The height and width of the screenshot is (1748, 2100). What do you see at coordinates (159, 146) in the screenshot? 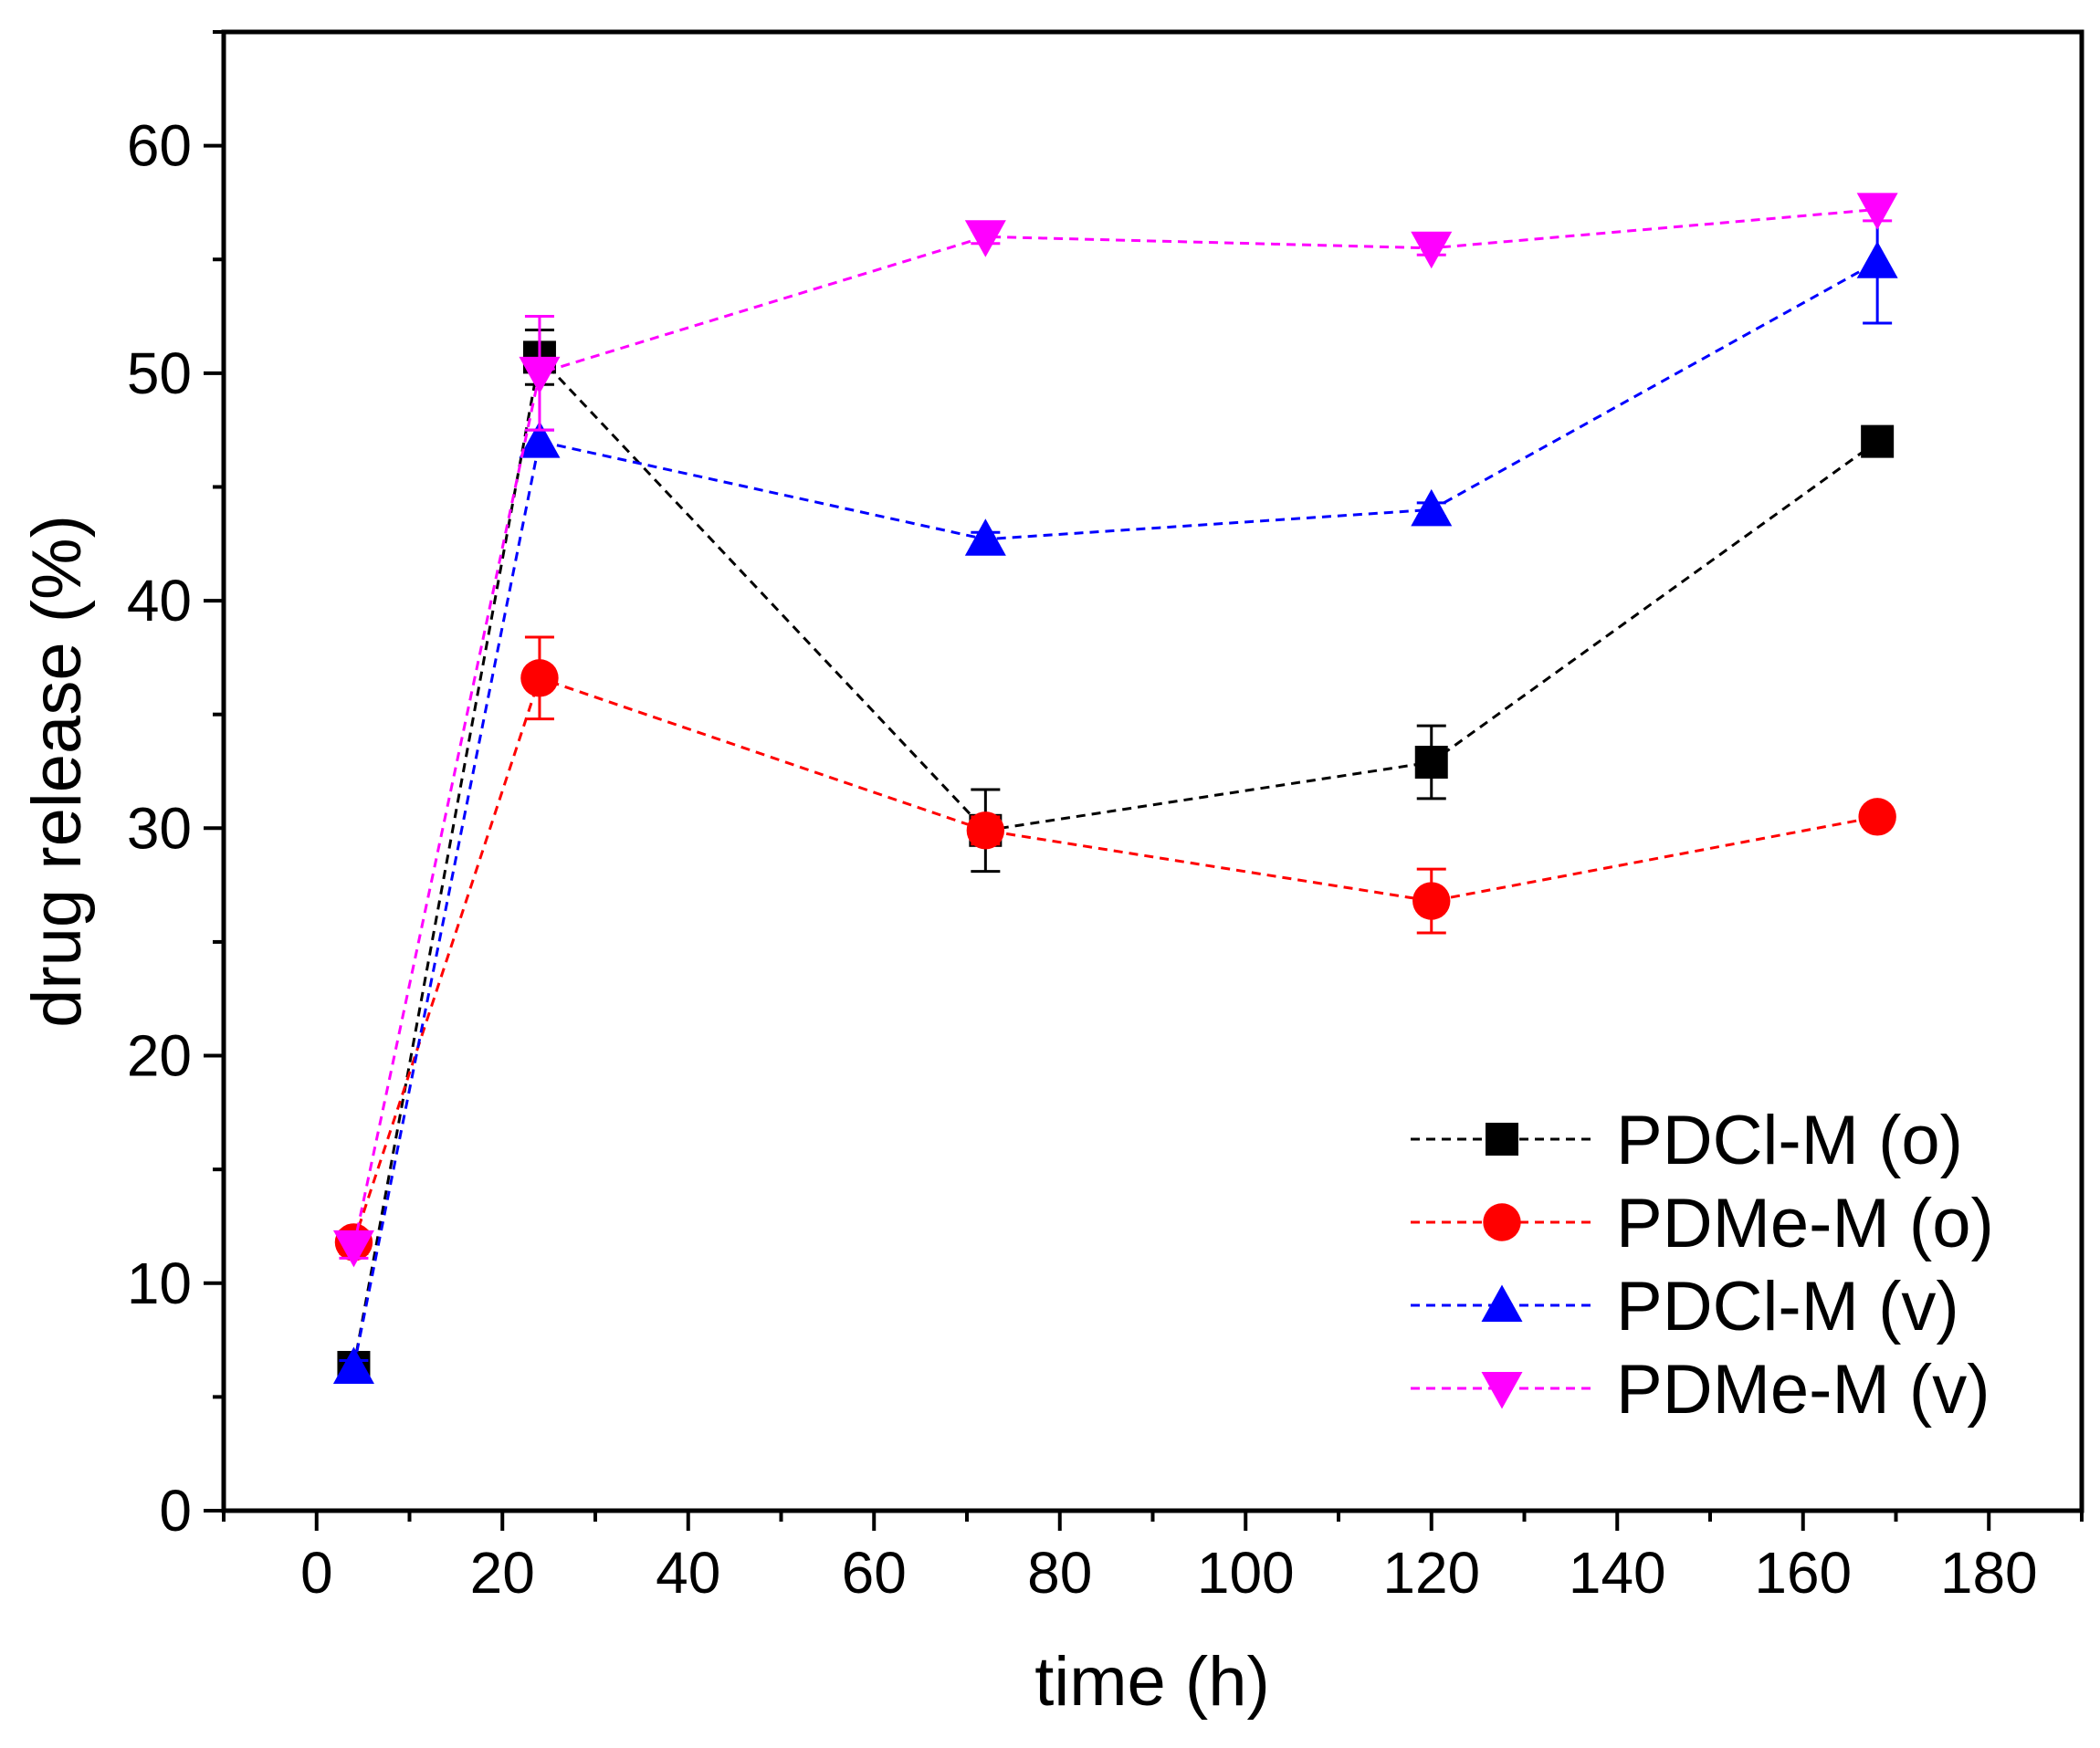
I see `y-tick-label: 60` at bounding box center [159, 146].